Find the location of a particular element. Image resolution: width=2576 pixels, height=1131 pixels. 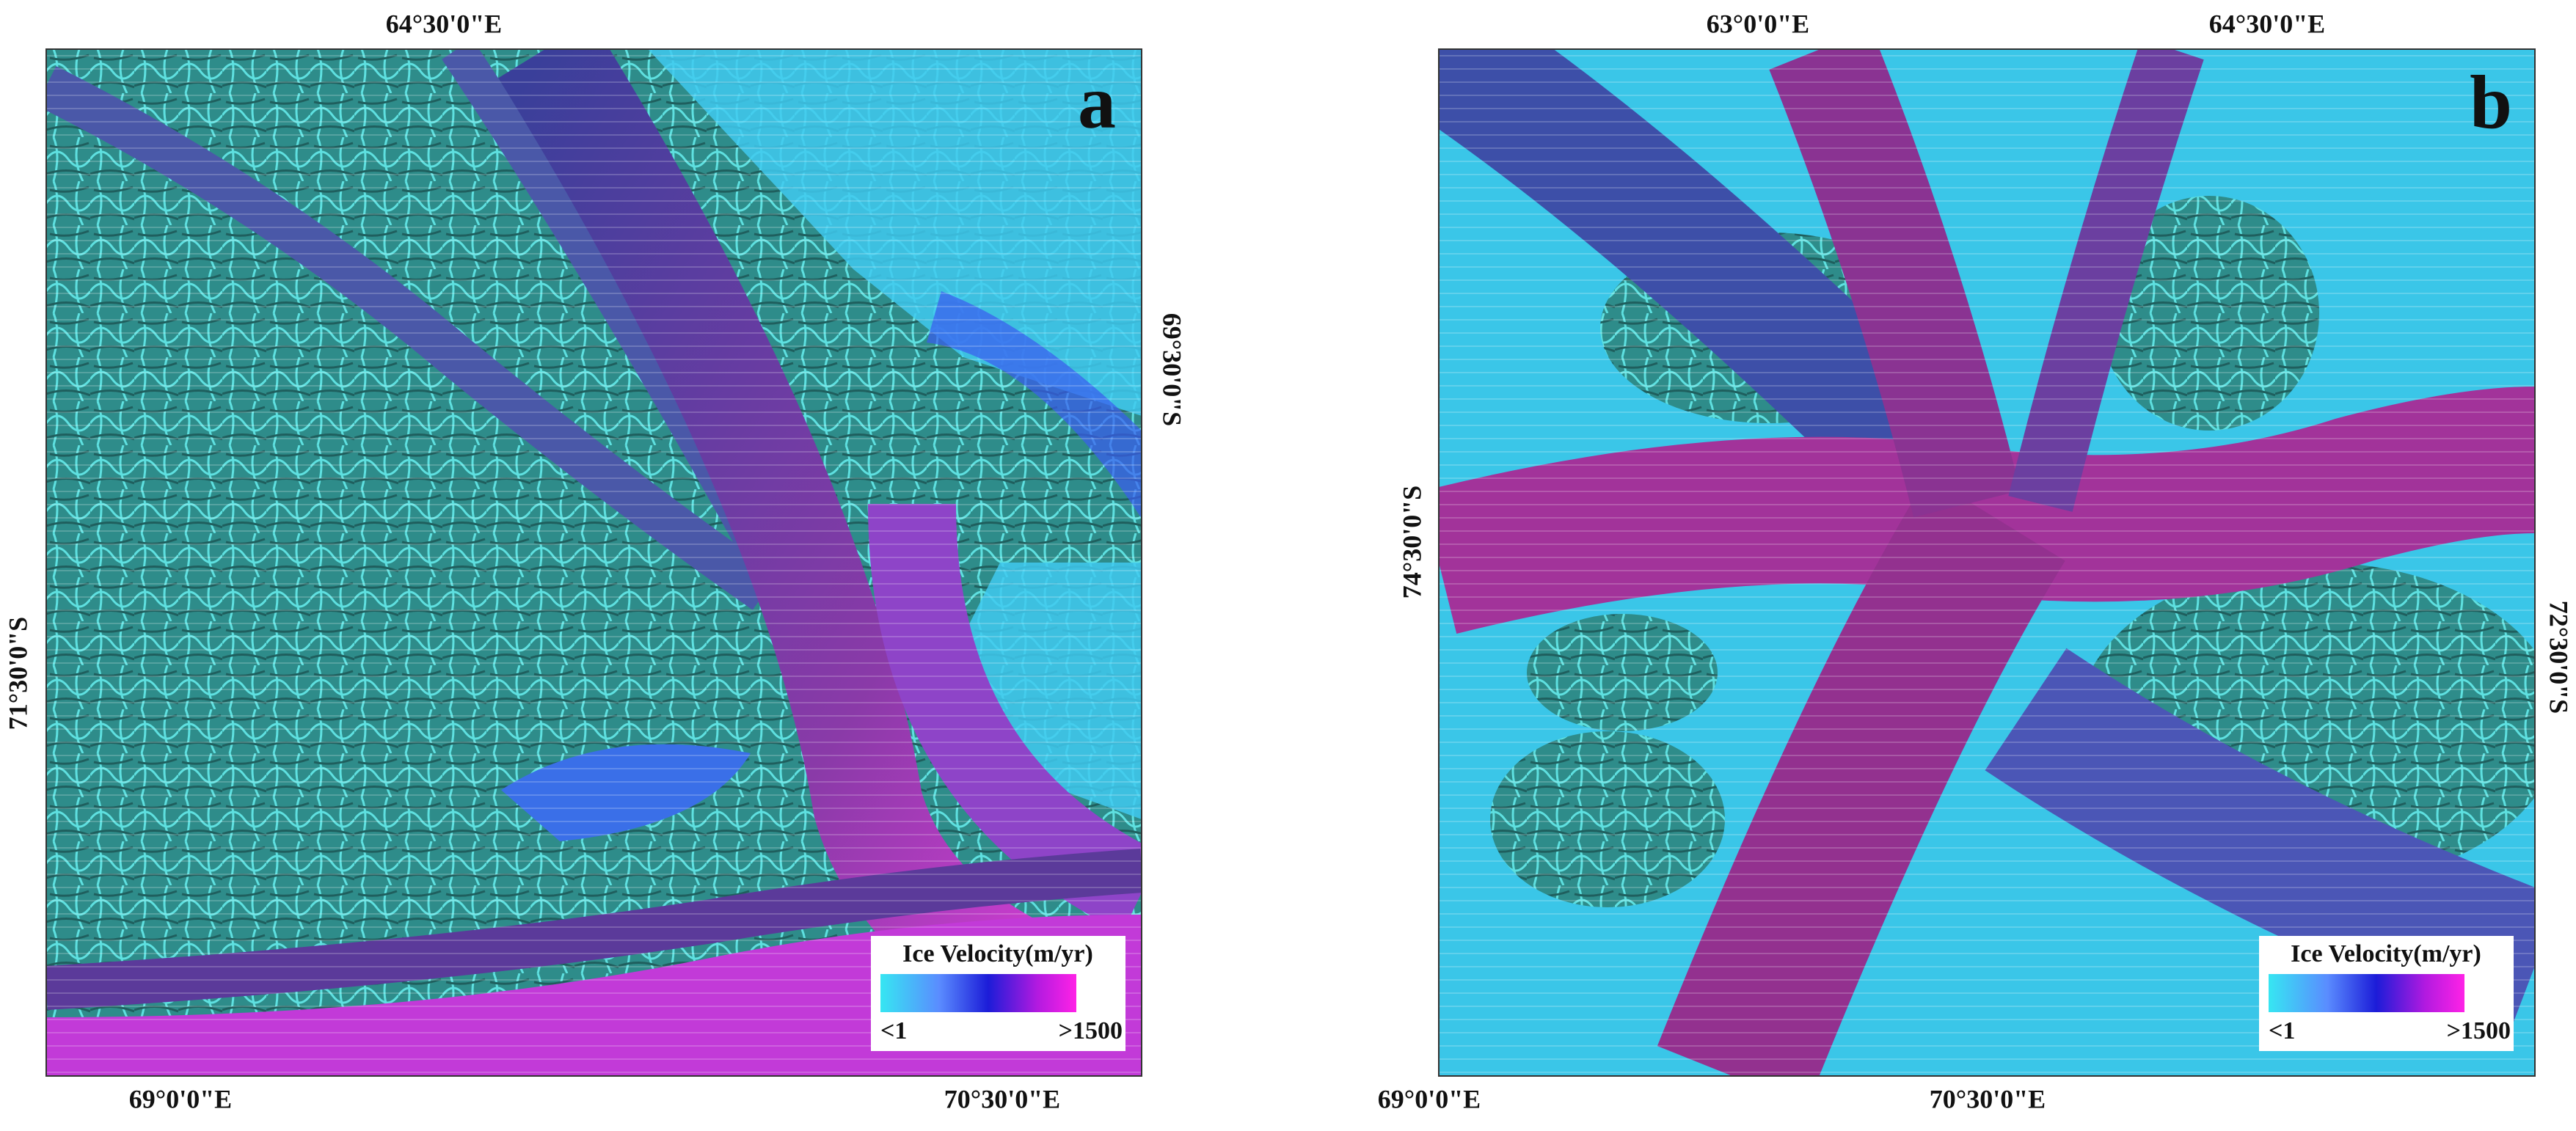

right-coordinate: 72°30'0"S is located at coordinates (2559, 657).